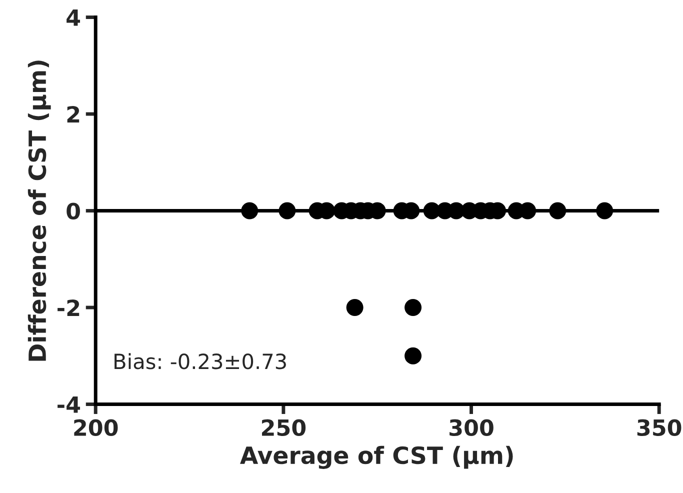  What do you see at coordinates (284, 427) in the screenshot?
I see `x-tick-label: 250` at bounding box center [284, 427].